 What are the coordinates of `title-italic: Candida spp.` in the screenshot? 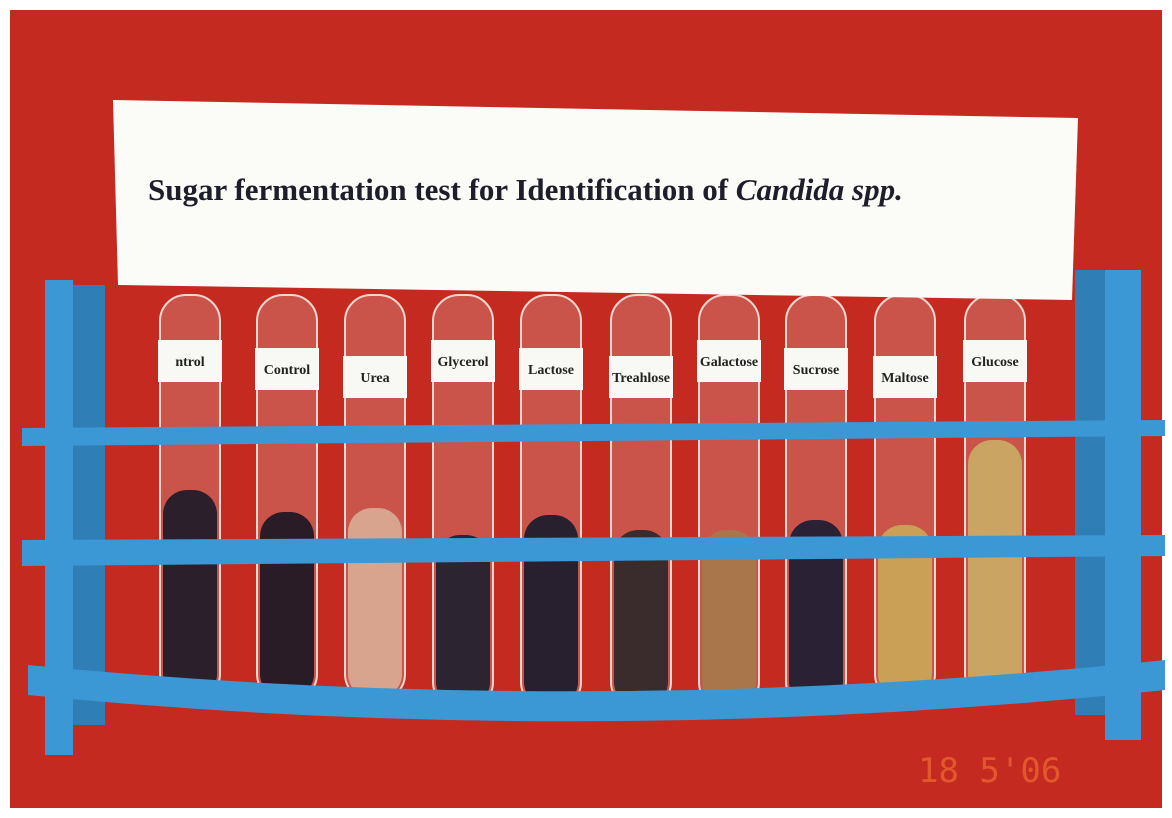 It's located at (819, 189).